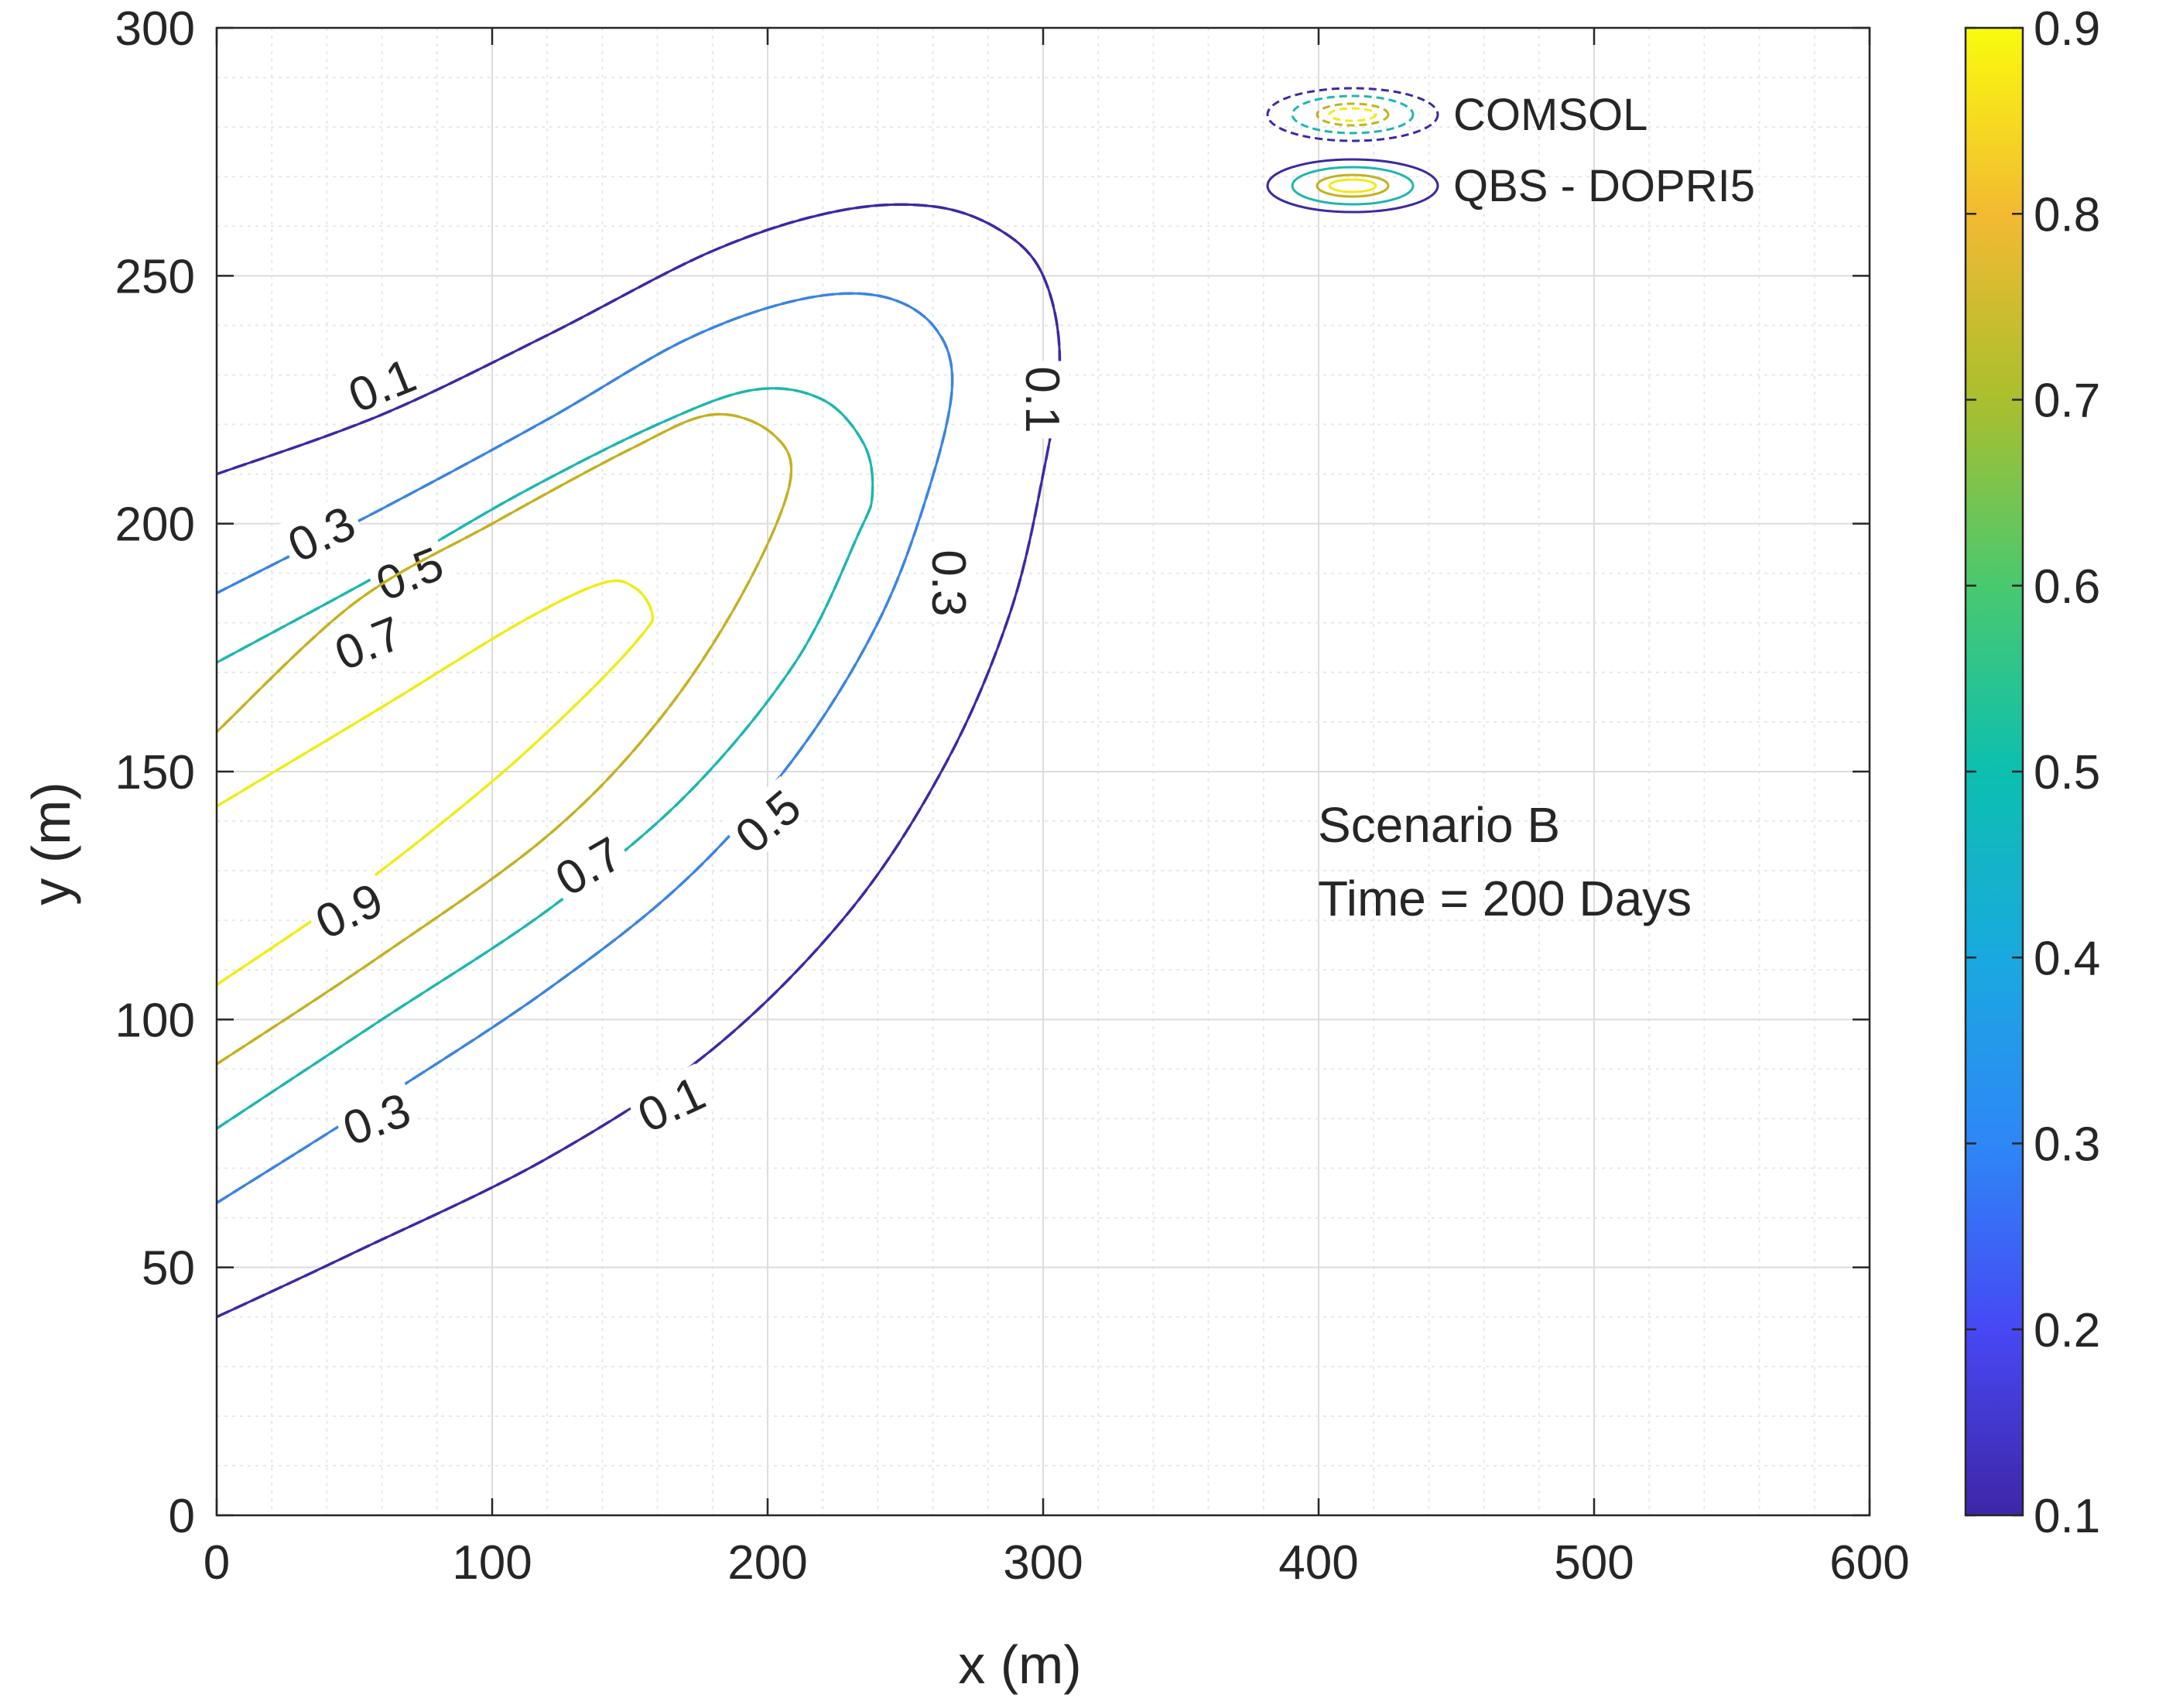 The width and height of the screenshot is (2159, 1708). Describe the element at coordinates (1019, 1665) in the screenshot. I see `x-axis-label: x (m)` at that location.